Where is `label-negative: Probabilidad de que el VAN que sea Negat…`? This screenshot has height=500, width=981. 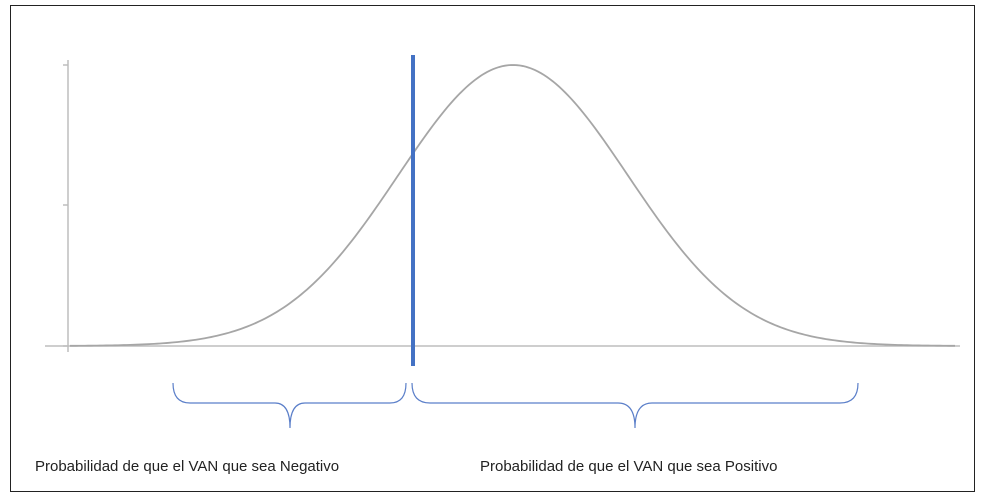
label-negative: Probabilidad de que el VAN que sea Negat… is located at coordinates (187, 466).